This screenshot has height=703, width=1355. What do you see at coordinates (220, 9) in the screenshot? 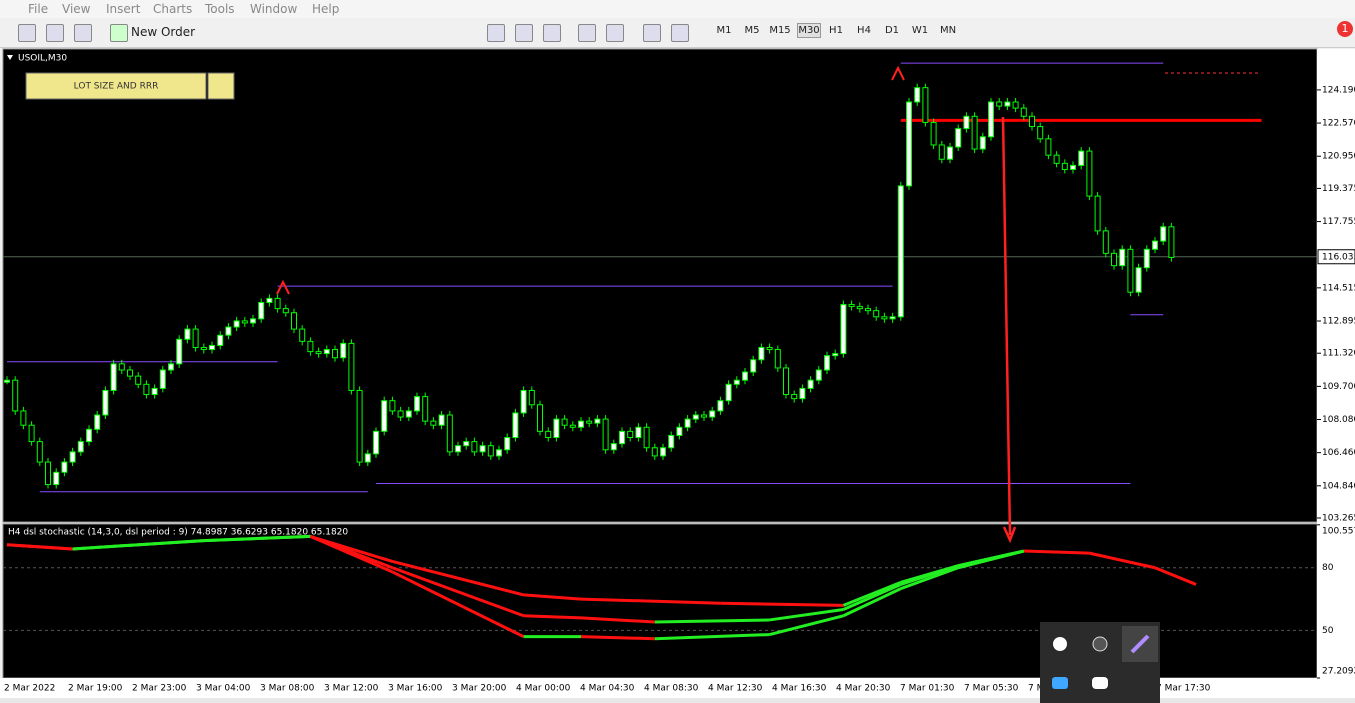
I see `menu-item: Tools` at bounding box center [220, 9].